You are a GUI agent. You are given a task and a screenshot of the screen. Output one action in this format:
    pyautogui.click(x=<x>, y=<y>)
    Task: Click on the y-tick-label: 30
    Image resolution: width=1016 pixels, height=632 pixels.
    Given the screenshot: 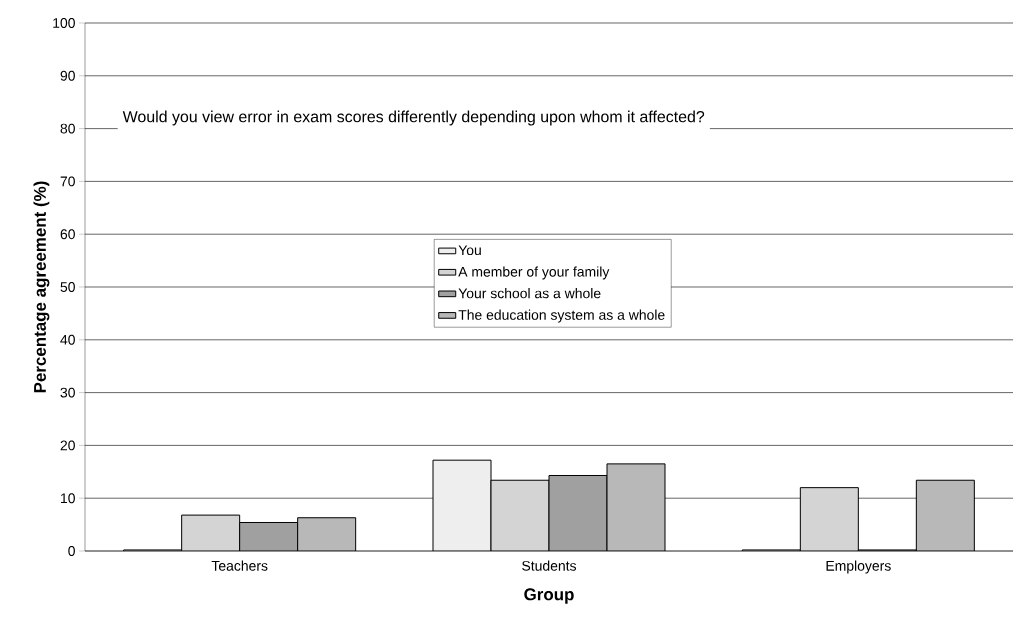 What is the action you would take?
    pyautogui.click(x=67, y=392)
    